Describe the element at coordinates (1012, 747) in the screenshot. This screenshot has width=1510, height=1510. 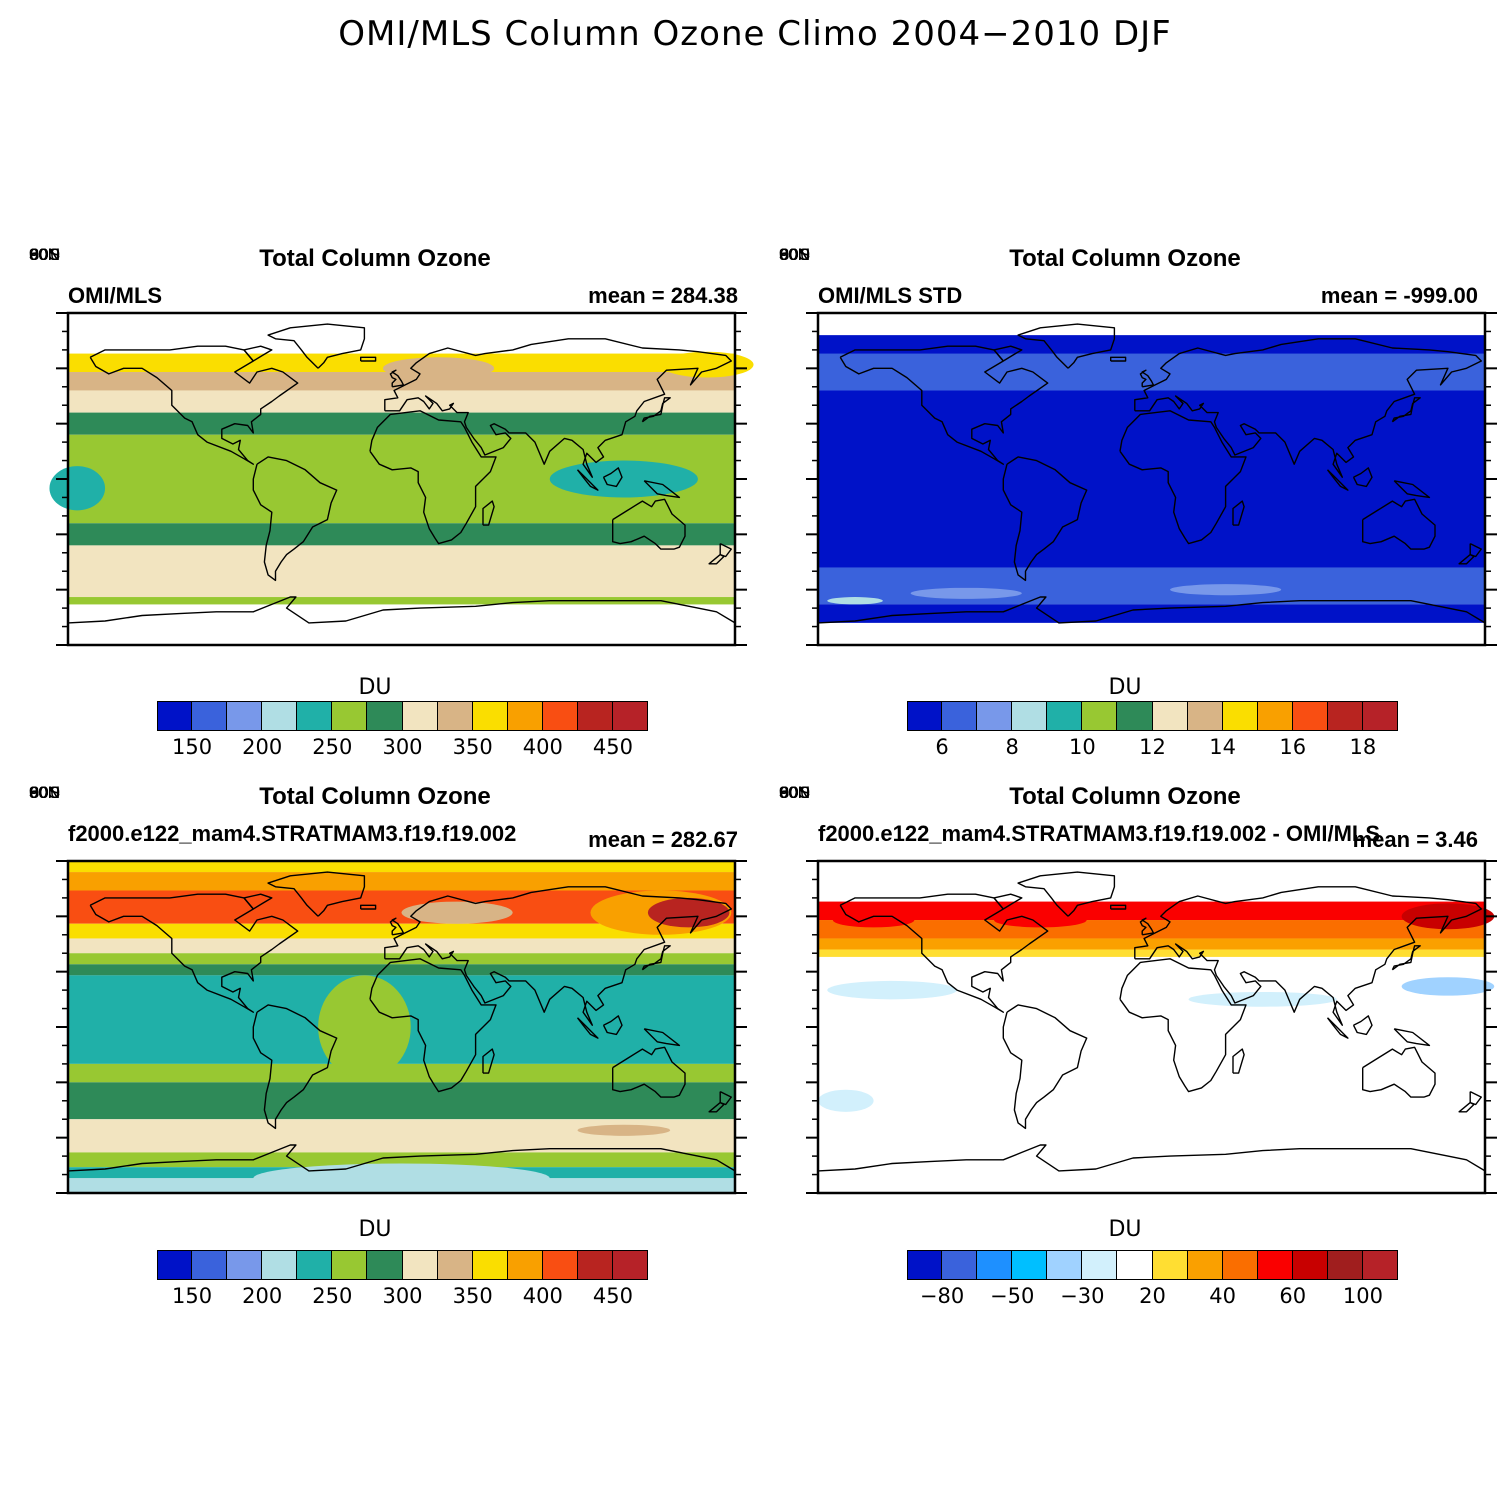
I see `colorbar-tick-label: 8` at that location.